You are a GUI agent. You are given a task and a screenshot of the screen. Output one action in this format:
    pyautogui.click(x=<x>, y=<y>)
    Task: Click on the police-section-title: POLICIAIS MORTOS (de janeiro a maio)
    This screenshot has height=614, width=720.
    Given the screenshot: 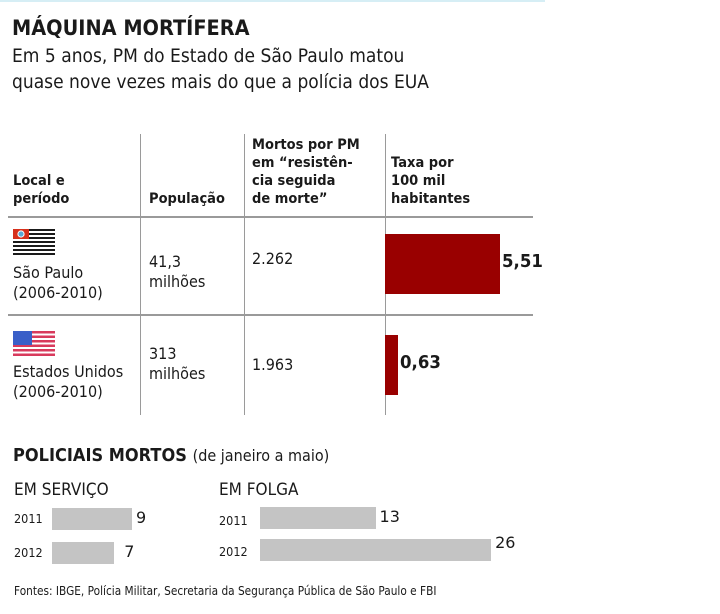 What is the action you would take?
    pyautogui.click(x=171, y=455)
    